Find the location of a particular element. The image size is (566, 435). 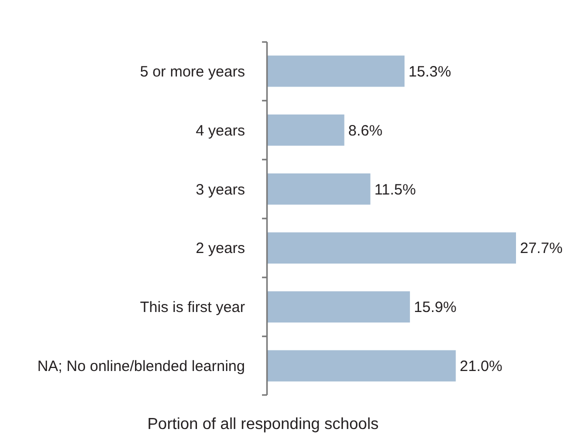

data-label: 15.9% is located at coordinates (435, 307).